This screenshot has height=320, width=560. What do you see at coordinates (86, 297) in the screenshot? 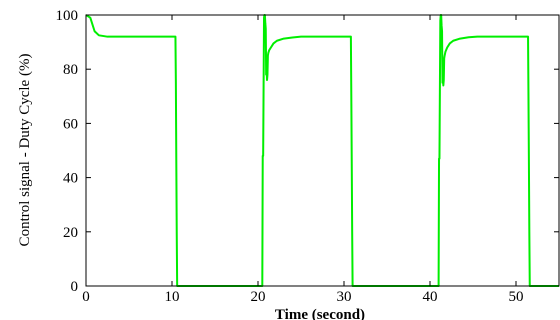
I see `x-tick-label: 0` at bounding box center [86, 297].